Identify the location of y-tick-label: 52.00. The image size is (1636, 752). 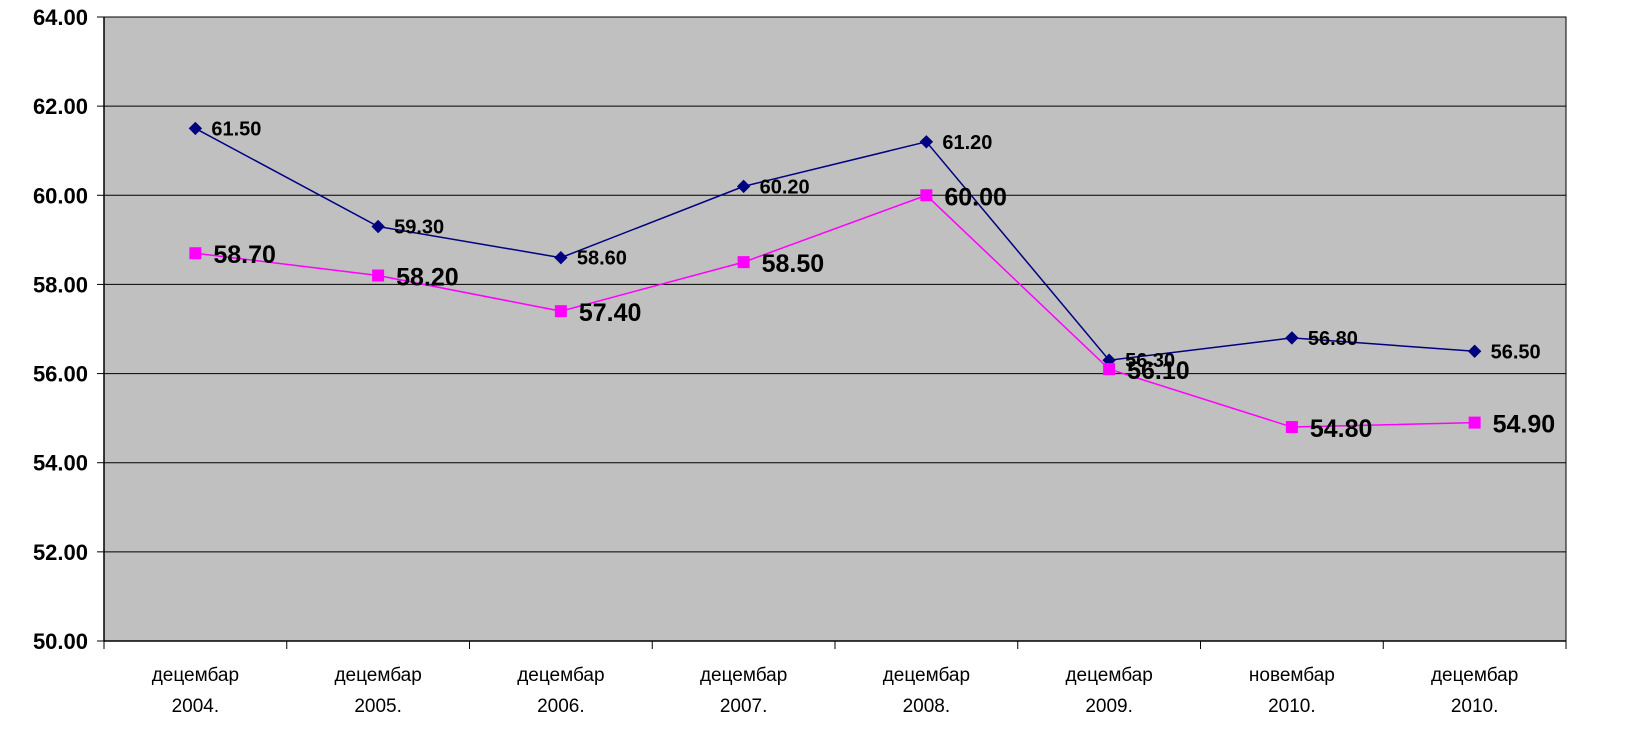
(60, 552).